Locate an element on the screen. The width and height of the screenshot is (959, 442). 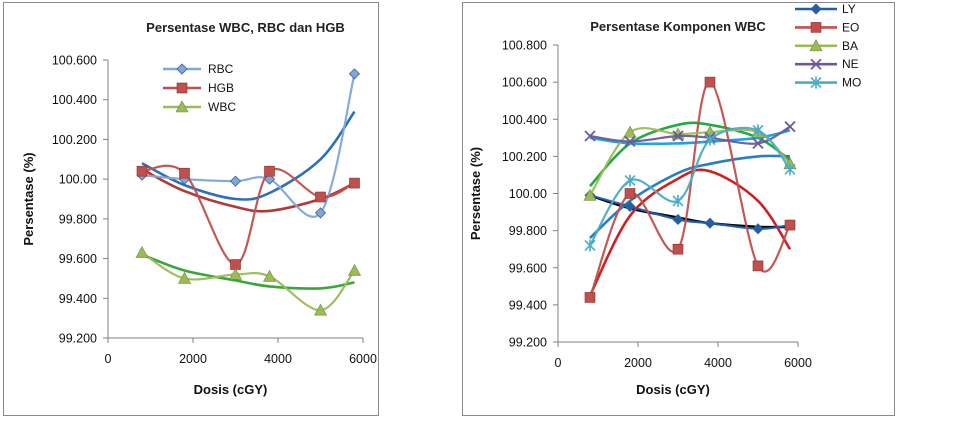
legend-marker-ne is located at coordinates (816, 64).